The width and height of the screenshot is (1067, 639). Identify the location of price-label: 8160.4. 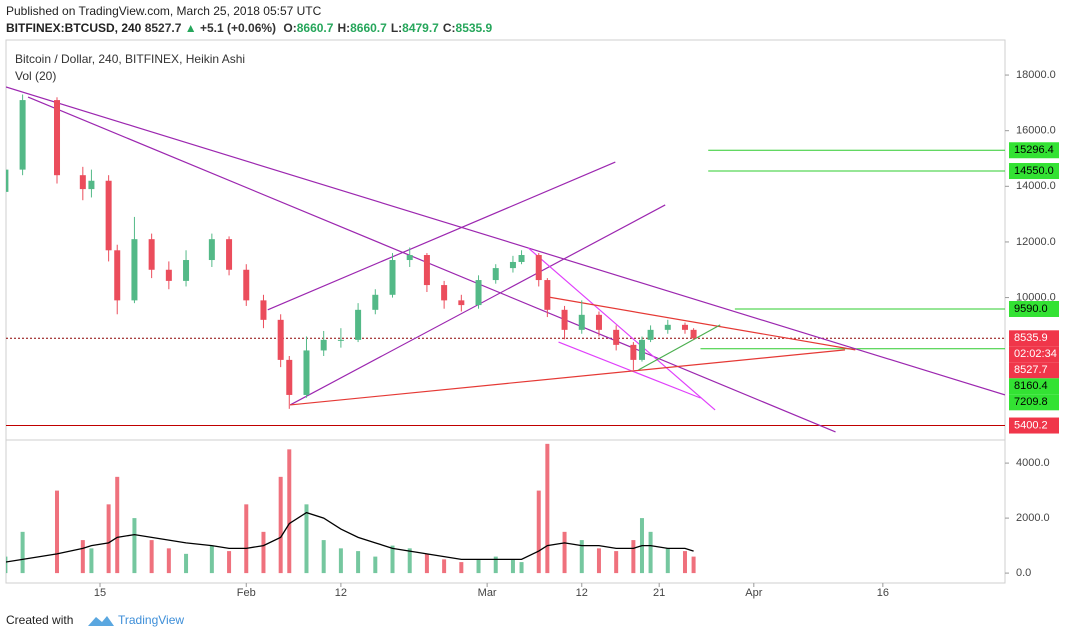
(1031, 386).